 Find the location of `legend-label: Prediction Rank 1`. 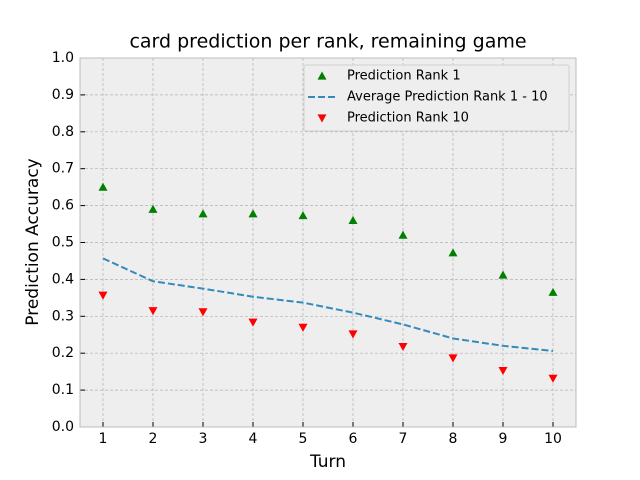

legend-label: Prediction Rank 1 is located at coordinates (404, 76).